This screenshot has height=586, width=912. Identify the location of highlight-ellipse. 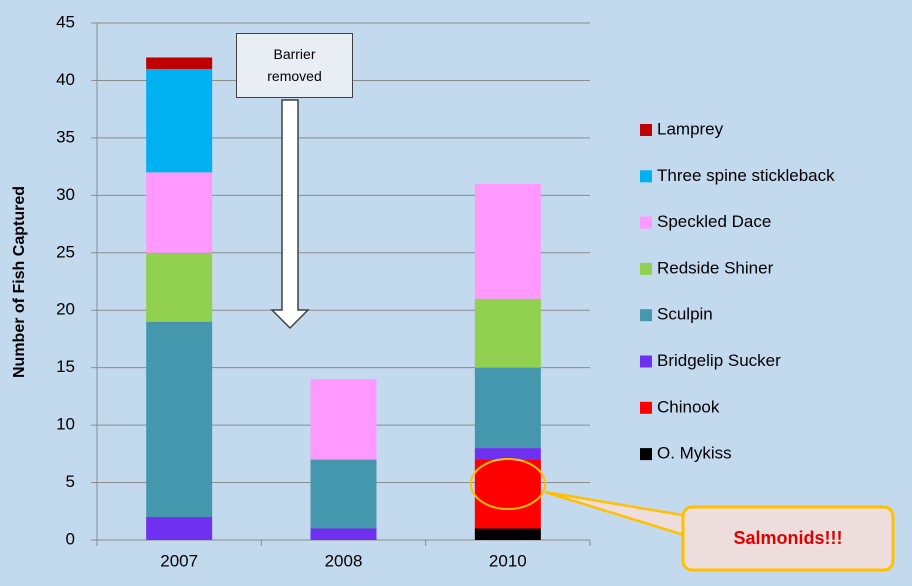
(508, 484).